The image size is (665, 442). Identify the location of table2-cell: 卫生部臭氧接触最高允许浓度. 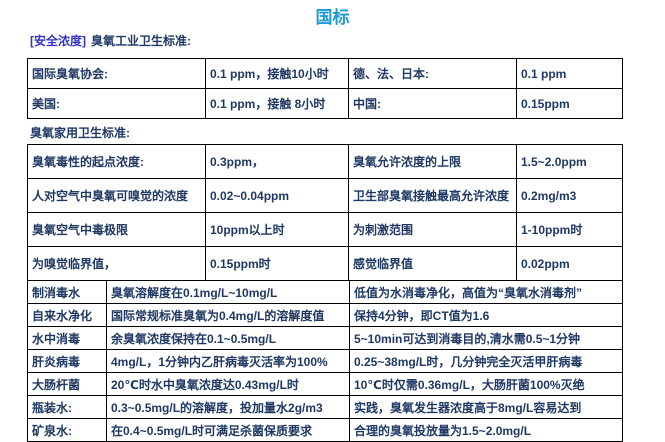
(432, 195).